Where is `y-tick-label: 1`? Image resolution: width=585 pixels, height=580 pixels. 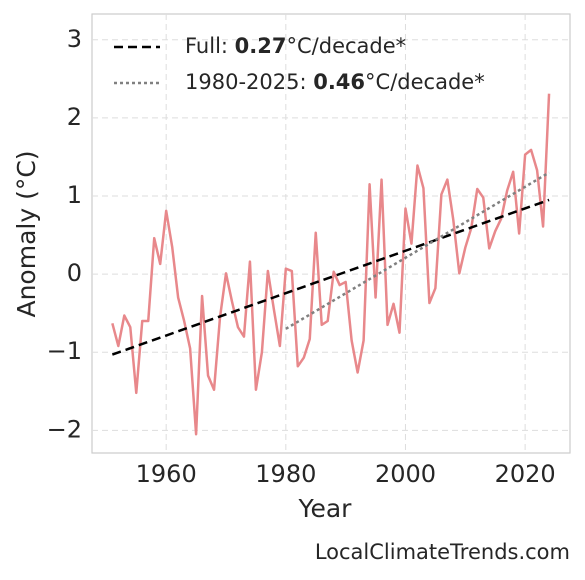
y-tick-label: 1 is located at coordinates (74, 195).